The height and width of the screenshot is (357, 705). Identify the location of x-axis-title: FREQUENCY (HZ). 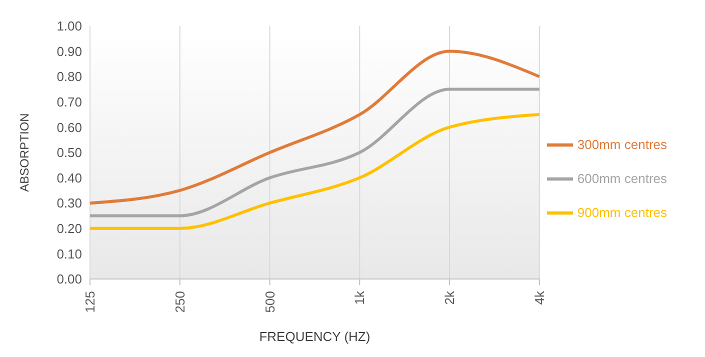
(314, 336).